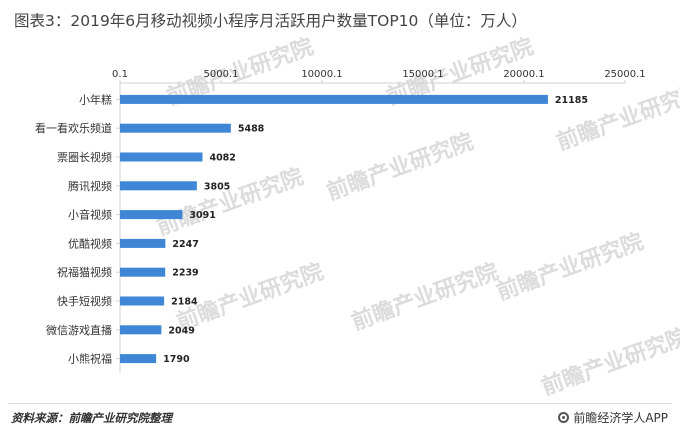 The height and width of the screenshot is (437, 680). Describe the element at coordinates (90, 243) in the screenshot. I see `category-label: 优酷视频` at that location.